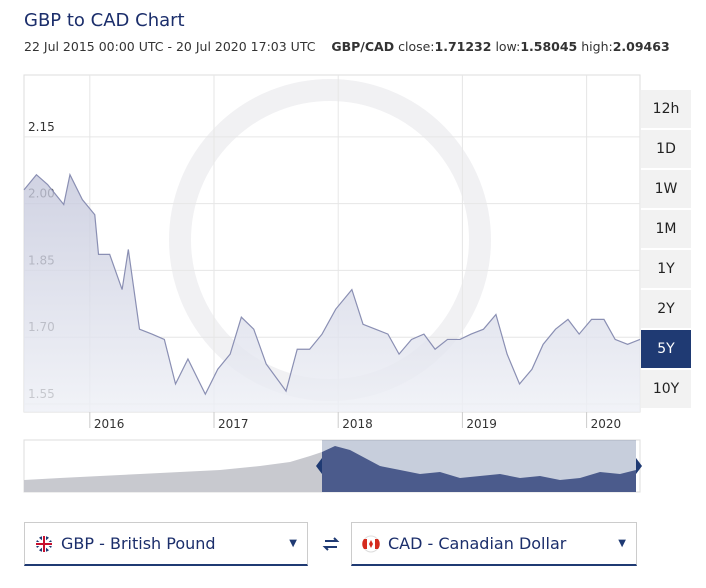 This screenshot has width=706, height=588. What do you see at coordinates (666, 389) in the screenshot?
I see `range-button: 10Y` at bounding box center [666, 389].